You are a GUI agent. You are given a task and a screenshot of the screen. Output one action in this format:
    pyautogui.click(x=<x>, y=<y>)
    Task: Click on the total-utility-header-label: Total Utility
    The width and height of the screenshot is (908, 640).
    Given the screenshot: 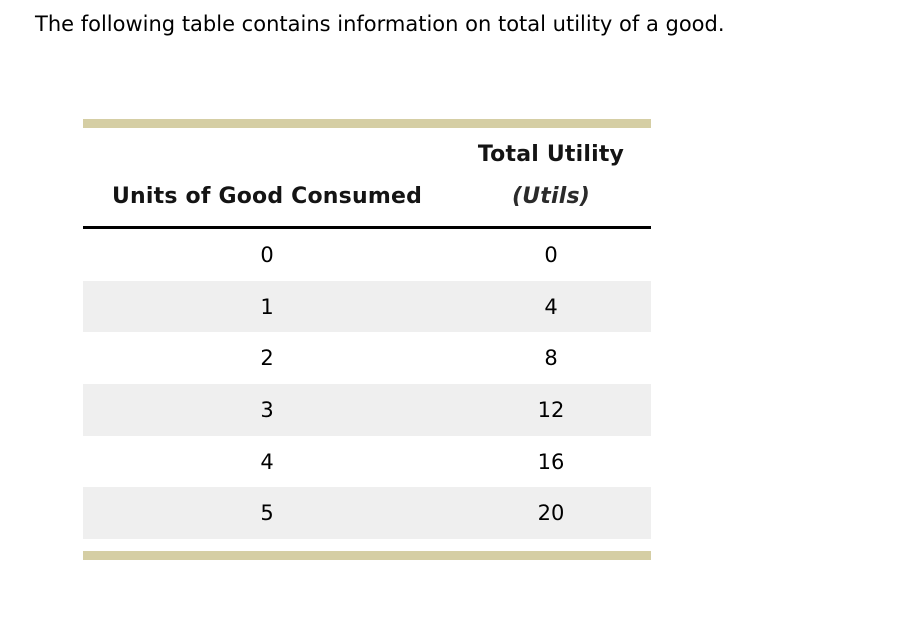 What is the action you would take?
    pyautogui.click(x=551, y=154)
    